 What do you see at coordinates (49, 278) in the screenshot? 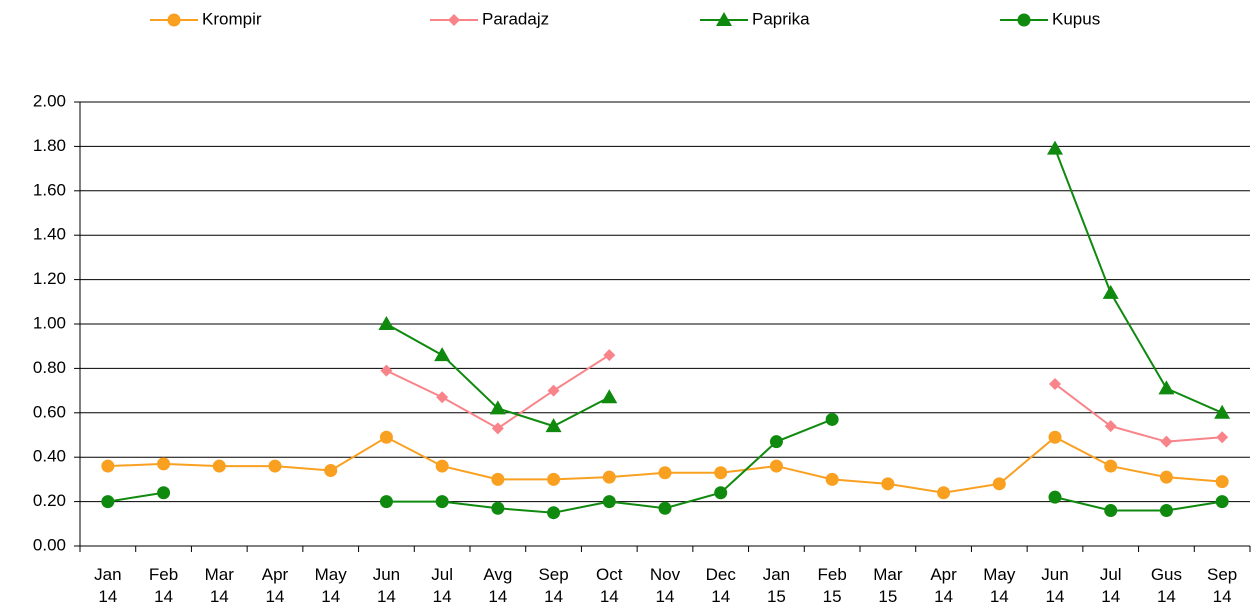
I see `y-tick-label: 1.20` at bounding box center [49, 278].